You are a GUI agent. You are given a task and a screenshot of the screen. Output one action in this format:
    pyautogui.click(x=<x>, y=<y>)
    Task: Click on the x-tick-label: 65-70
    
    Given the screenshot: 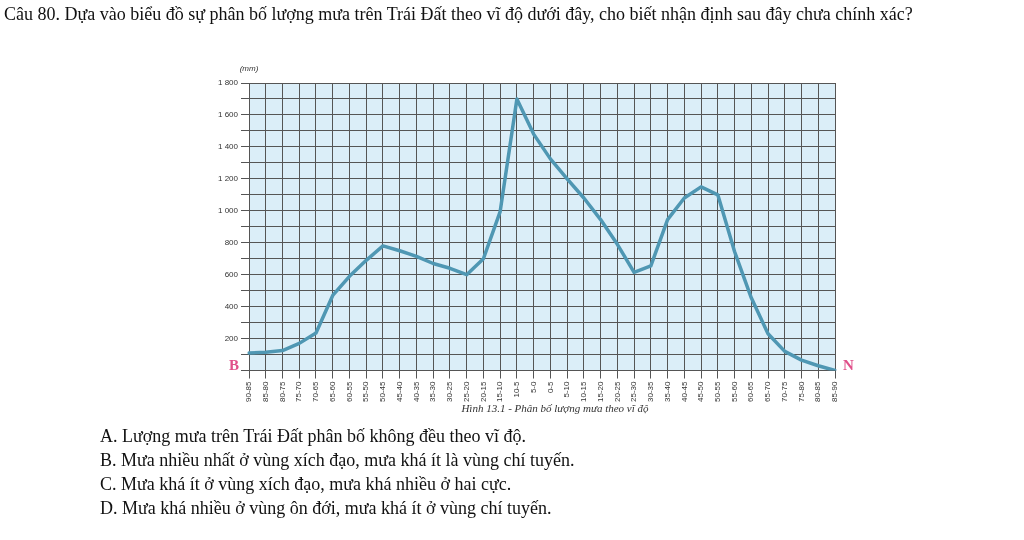 What is the action you would take?
    pyautogui.click(x=768, y=392)
    